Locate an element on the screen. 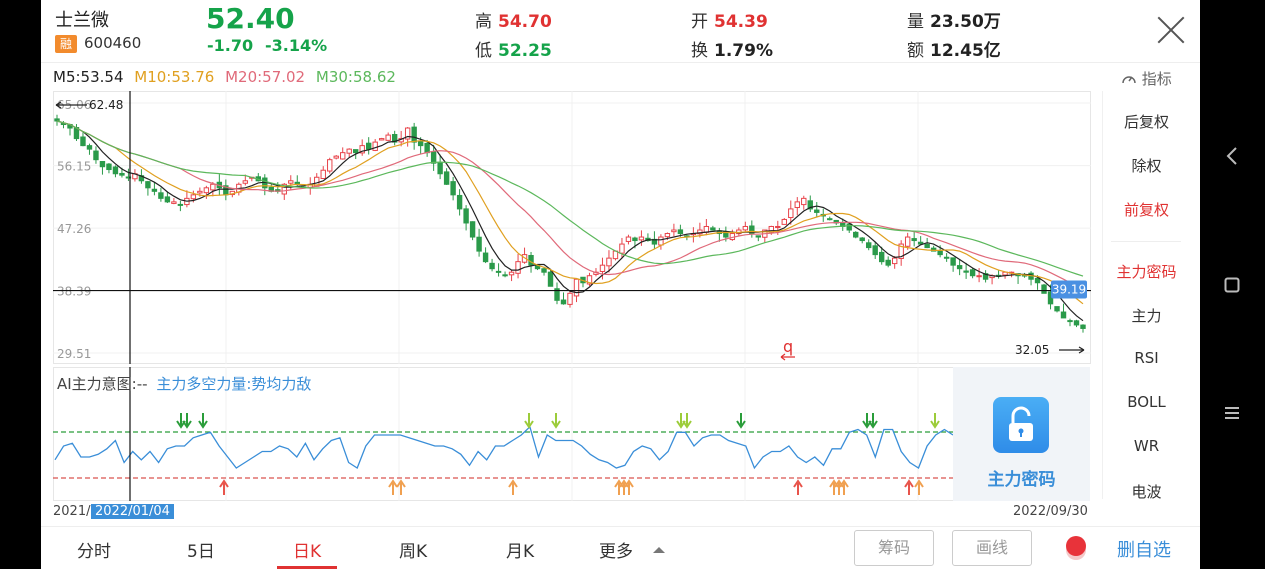  side-item-wr: WR is located at coordinates (1146, 446).